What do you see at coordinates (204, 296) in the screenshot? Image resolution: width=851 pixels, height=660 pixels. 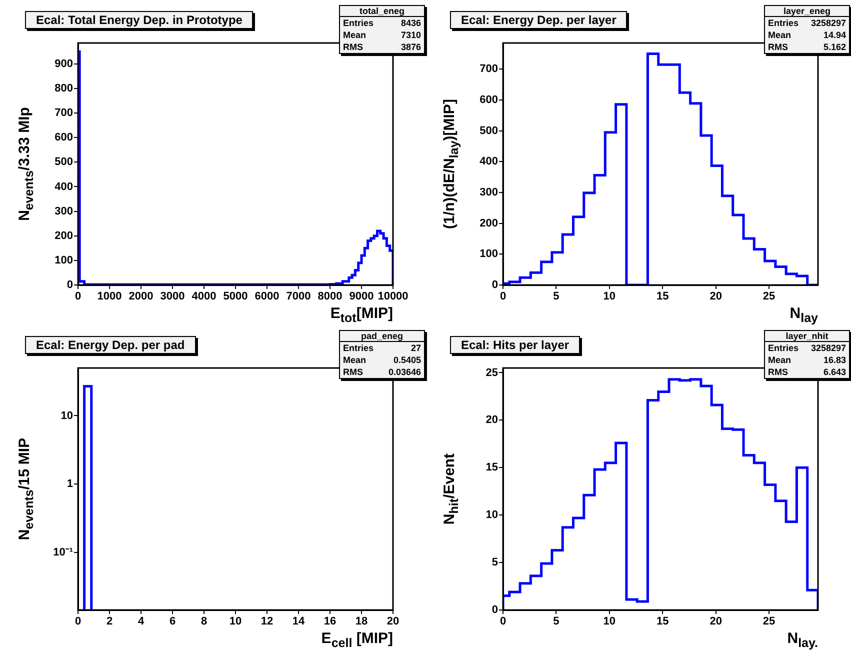 I see `x-tick-label: 4000` at bounding box center [204, 296].